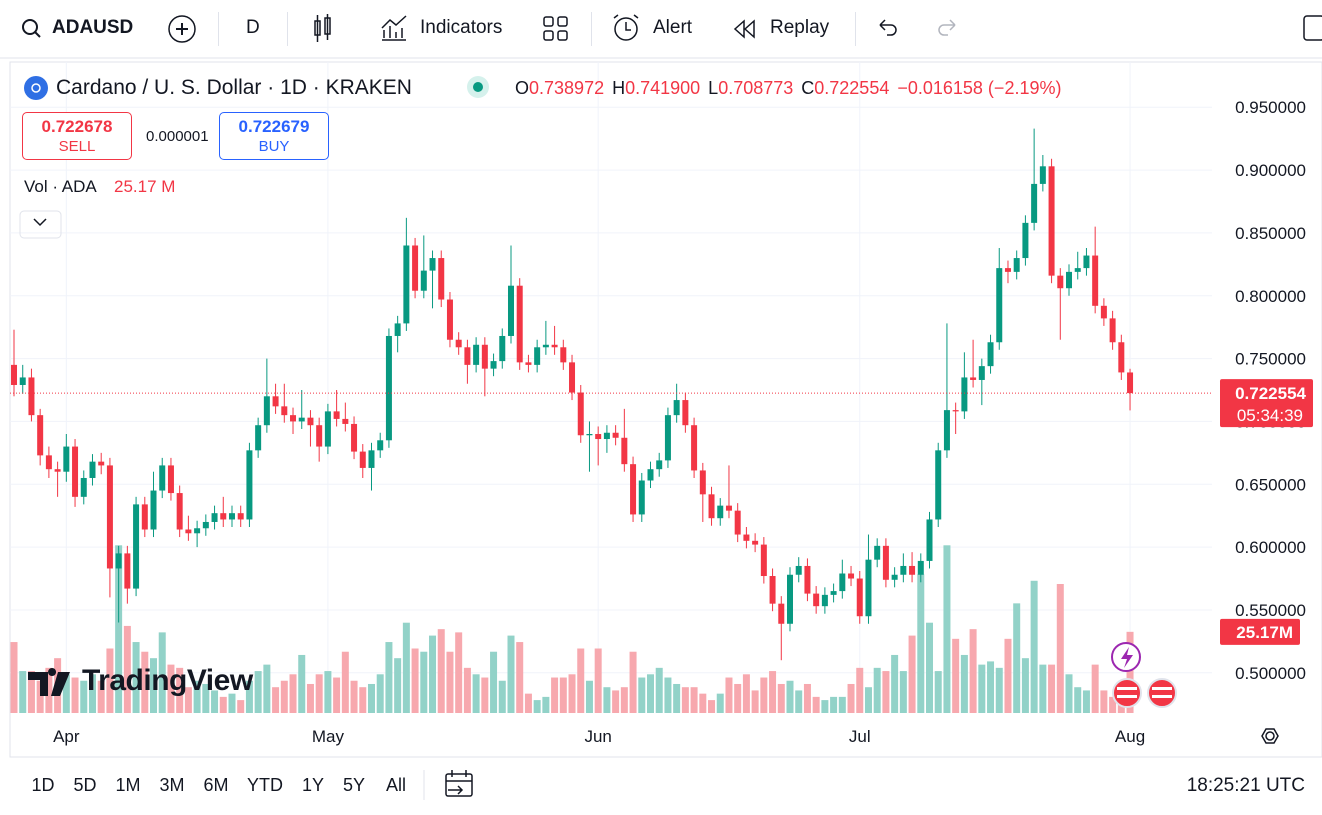 The width and height of the screenshot is (1322, 815). Describe the element at coordinates (1245, 785) in the screenshot. I see `clock: 18:25:21 UTC` at that location.